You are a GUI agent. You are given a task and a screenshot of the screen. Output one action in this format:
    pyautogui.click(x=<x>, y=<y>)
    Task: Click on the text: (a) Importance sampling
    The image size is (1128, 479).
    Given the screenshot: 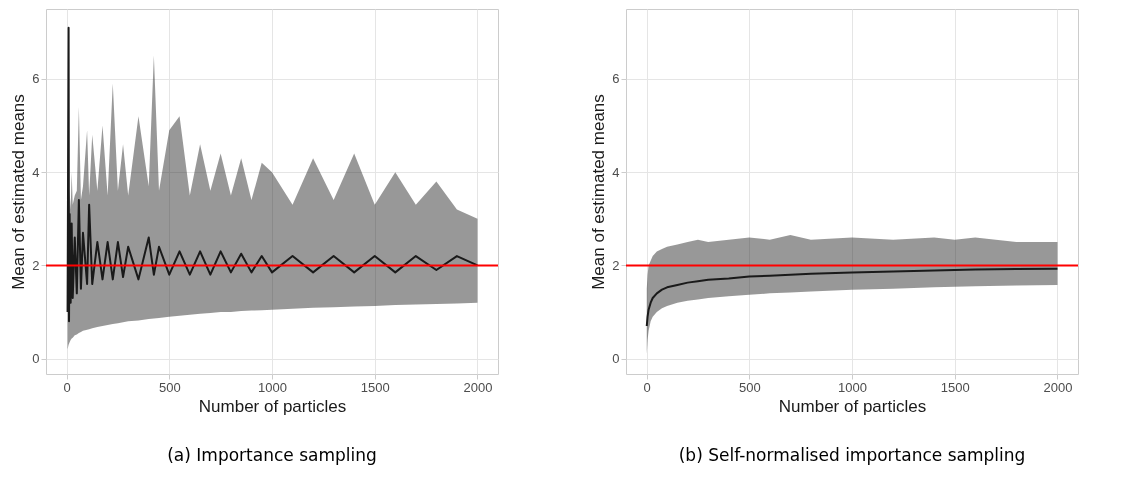 What is the action you would take?
    pyautogui.click(x=272, y=455)
    